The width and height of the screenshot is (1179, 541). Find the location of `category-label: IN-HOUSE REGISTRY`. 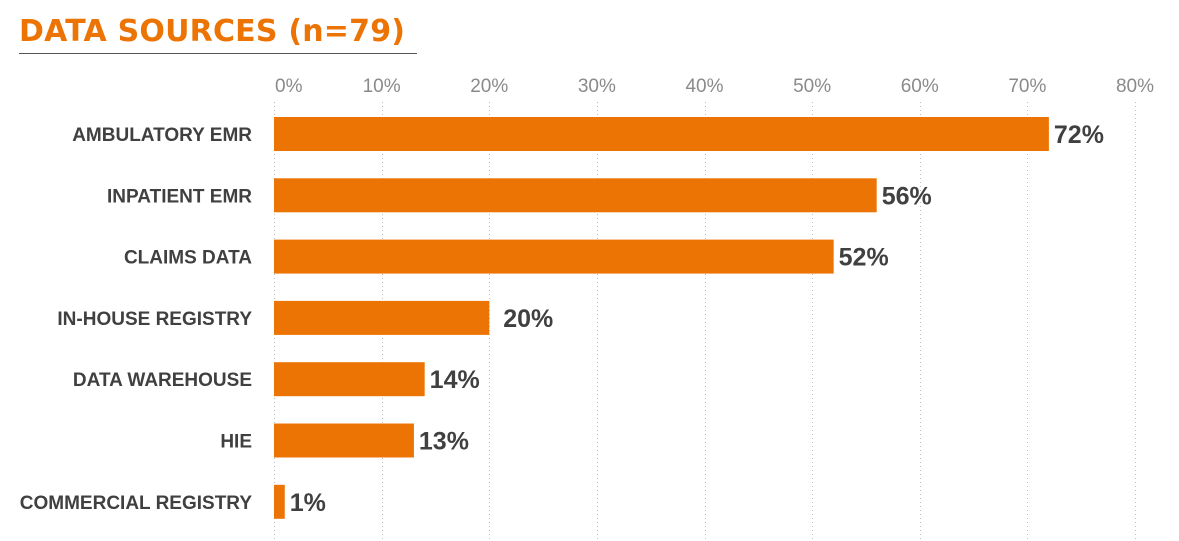

category-label: IN-HOUSE REGISTRY is located at coordinates (154, 319).